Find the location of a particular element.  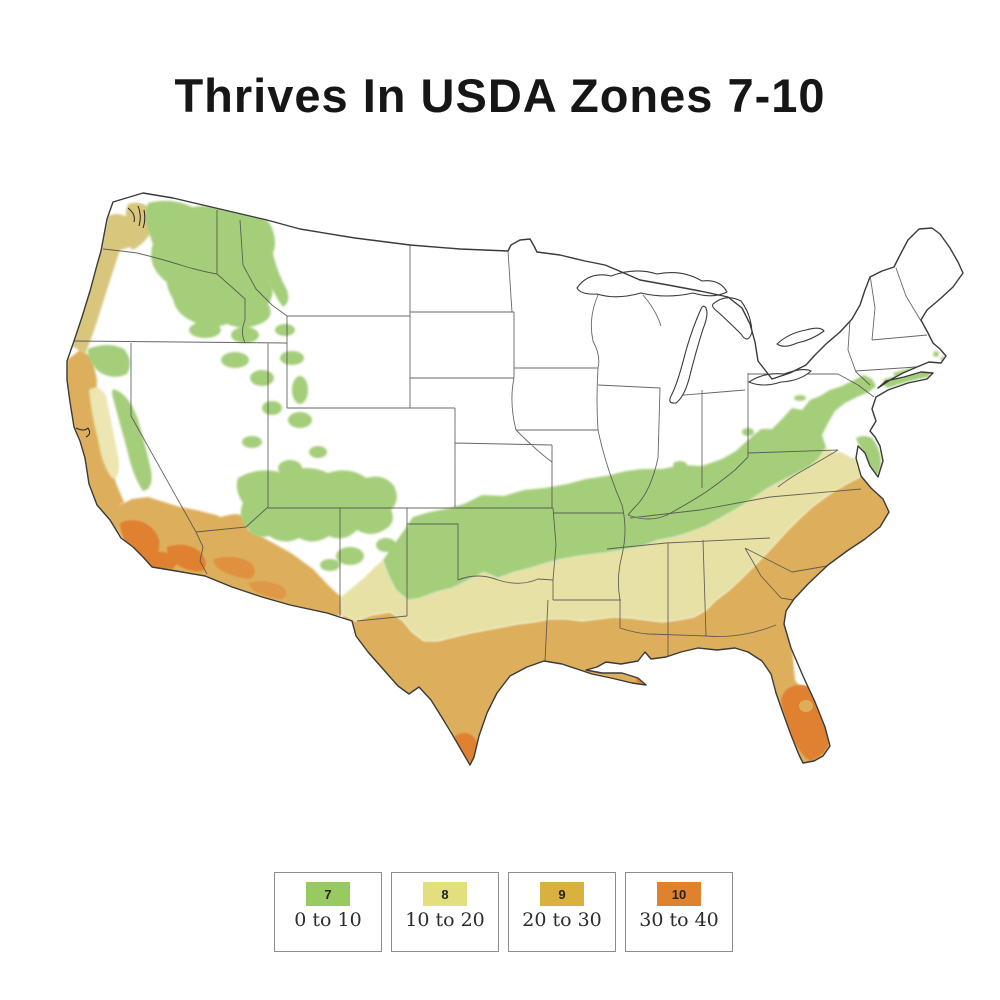

zone8-westcoast-regions is located at coordinates (112, 278).